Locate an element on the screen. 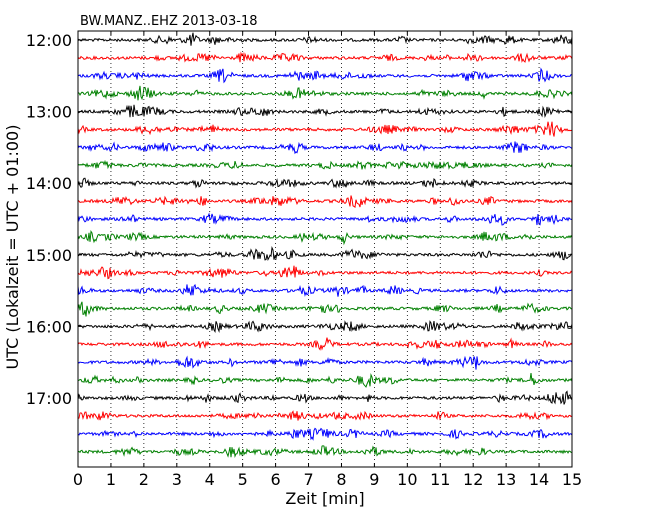  x-tick-label: 9 is located at coordinates (374, 479).